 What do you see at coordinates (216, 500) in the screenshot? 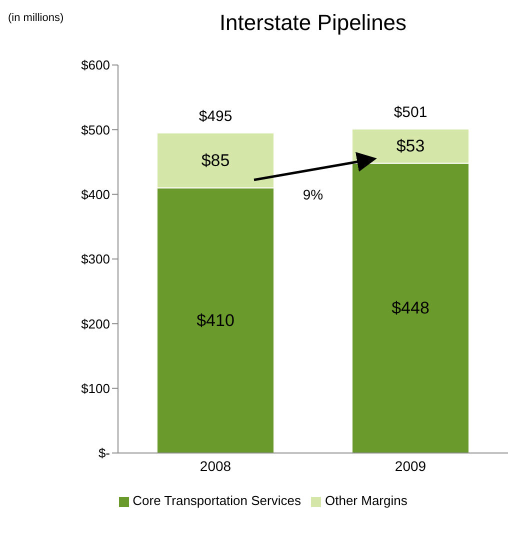
I see `legend-label: Core Transportation Services` at bounding box center [216, 500].